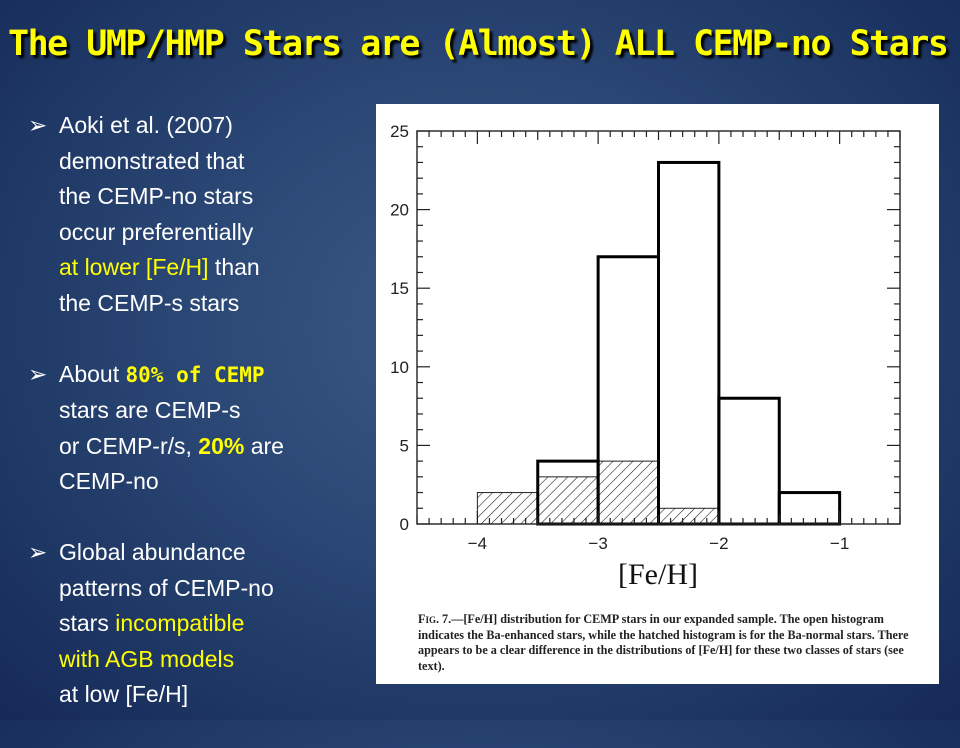 This screenshot has width=960, height=748. What do you see at coordinates (839, 543) in the screenshot?
I see `x-tick-label: −1` at bounding box center [839, 543].